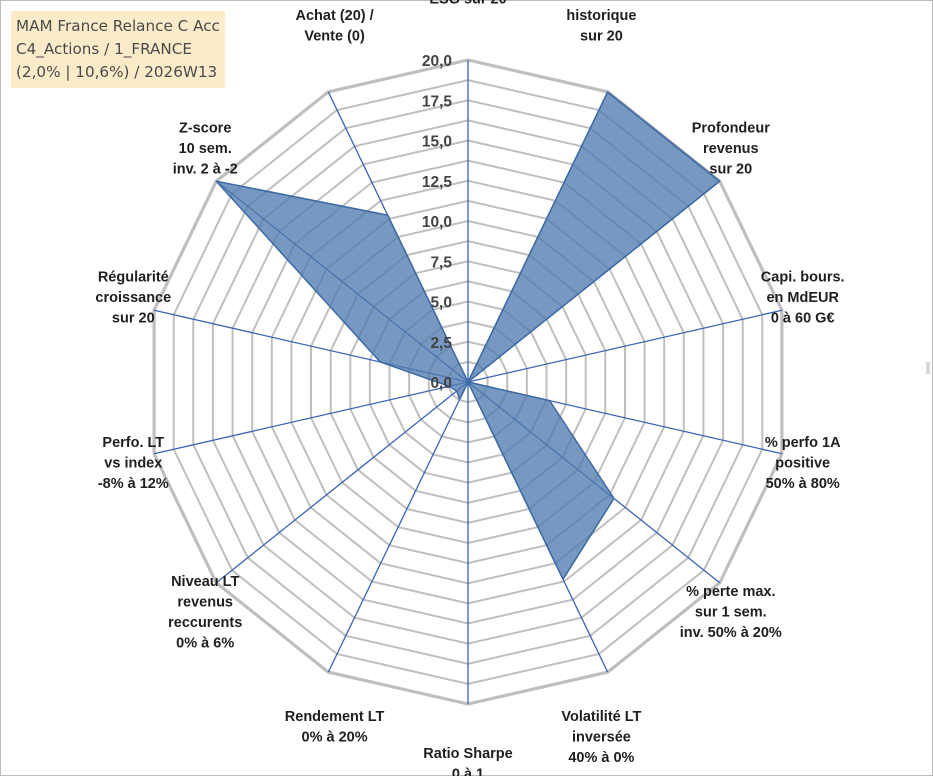 The width and height of the screenshot is (933, 776). Describe the element at coordinates (205, 128) in the screenshot. I see `axis-label-line: Z-score` at that location.